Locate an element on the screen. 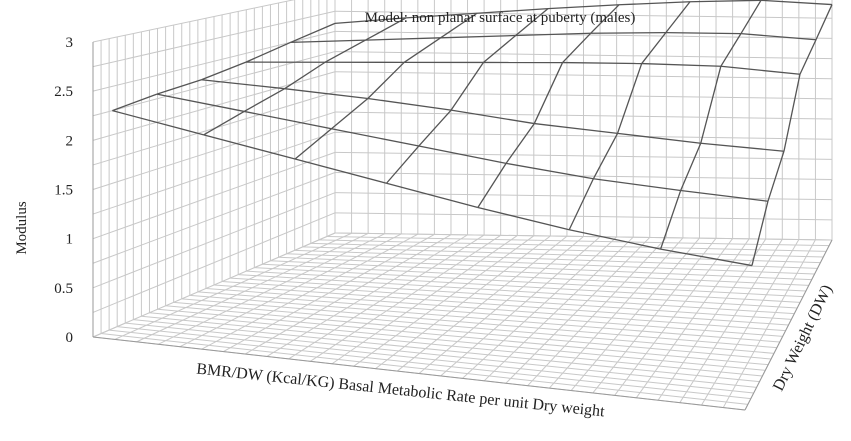 The height and width of the screenshot is (441, 851). z-tick-label: 3 is located at coordinates (70, 43).